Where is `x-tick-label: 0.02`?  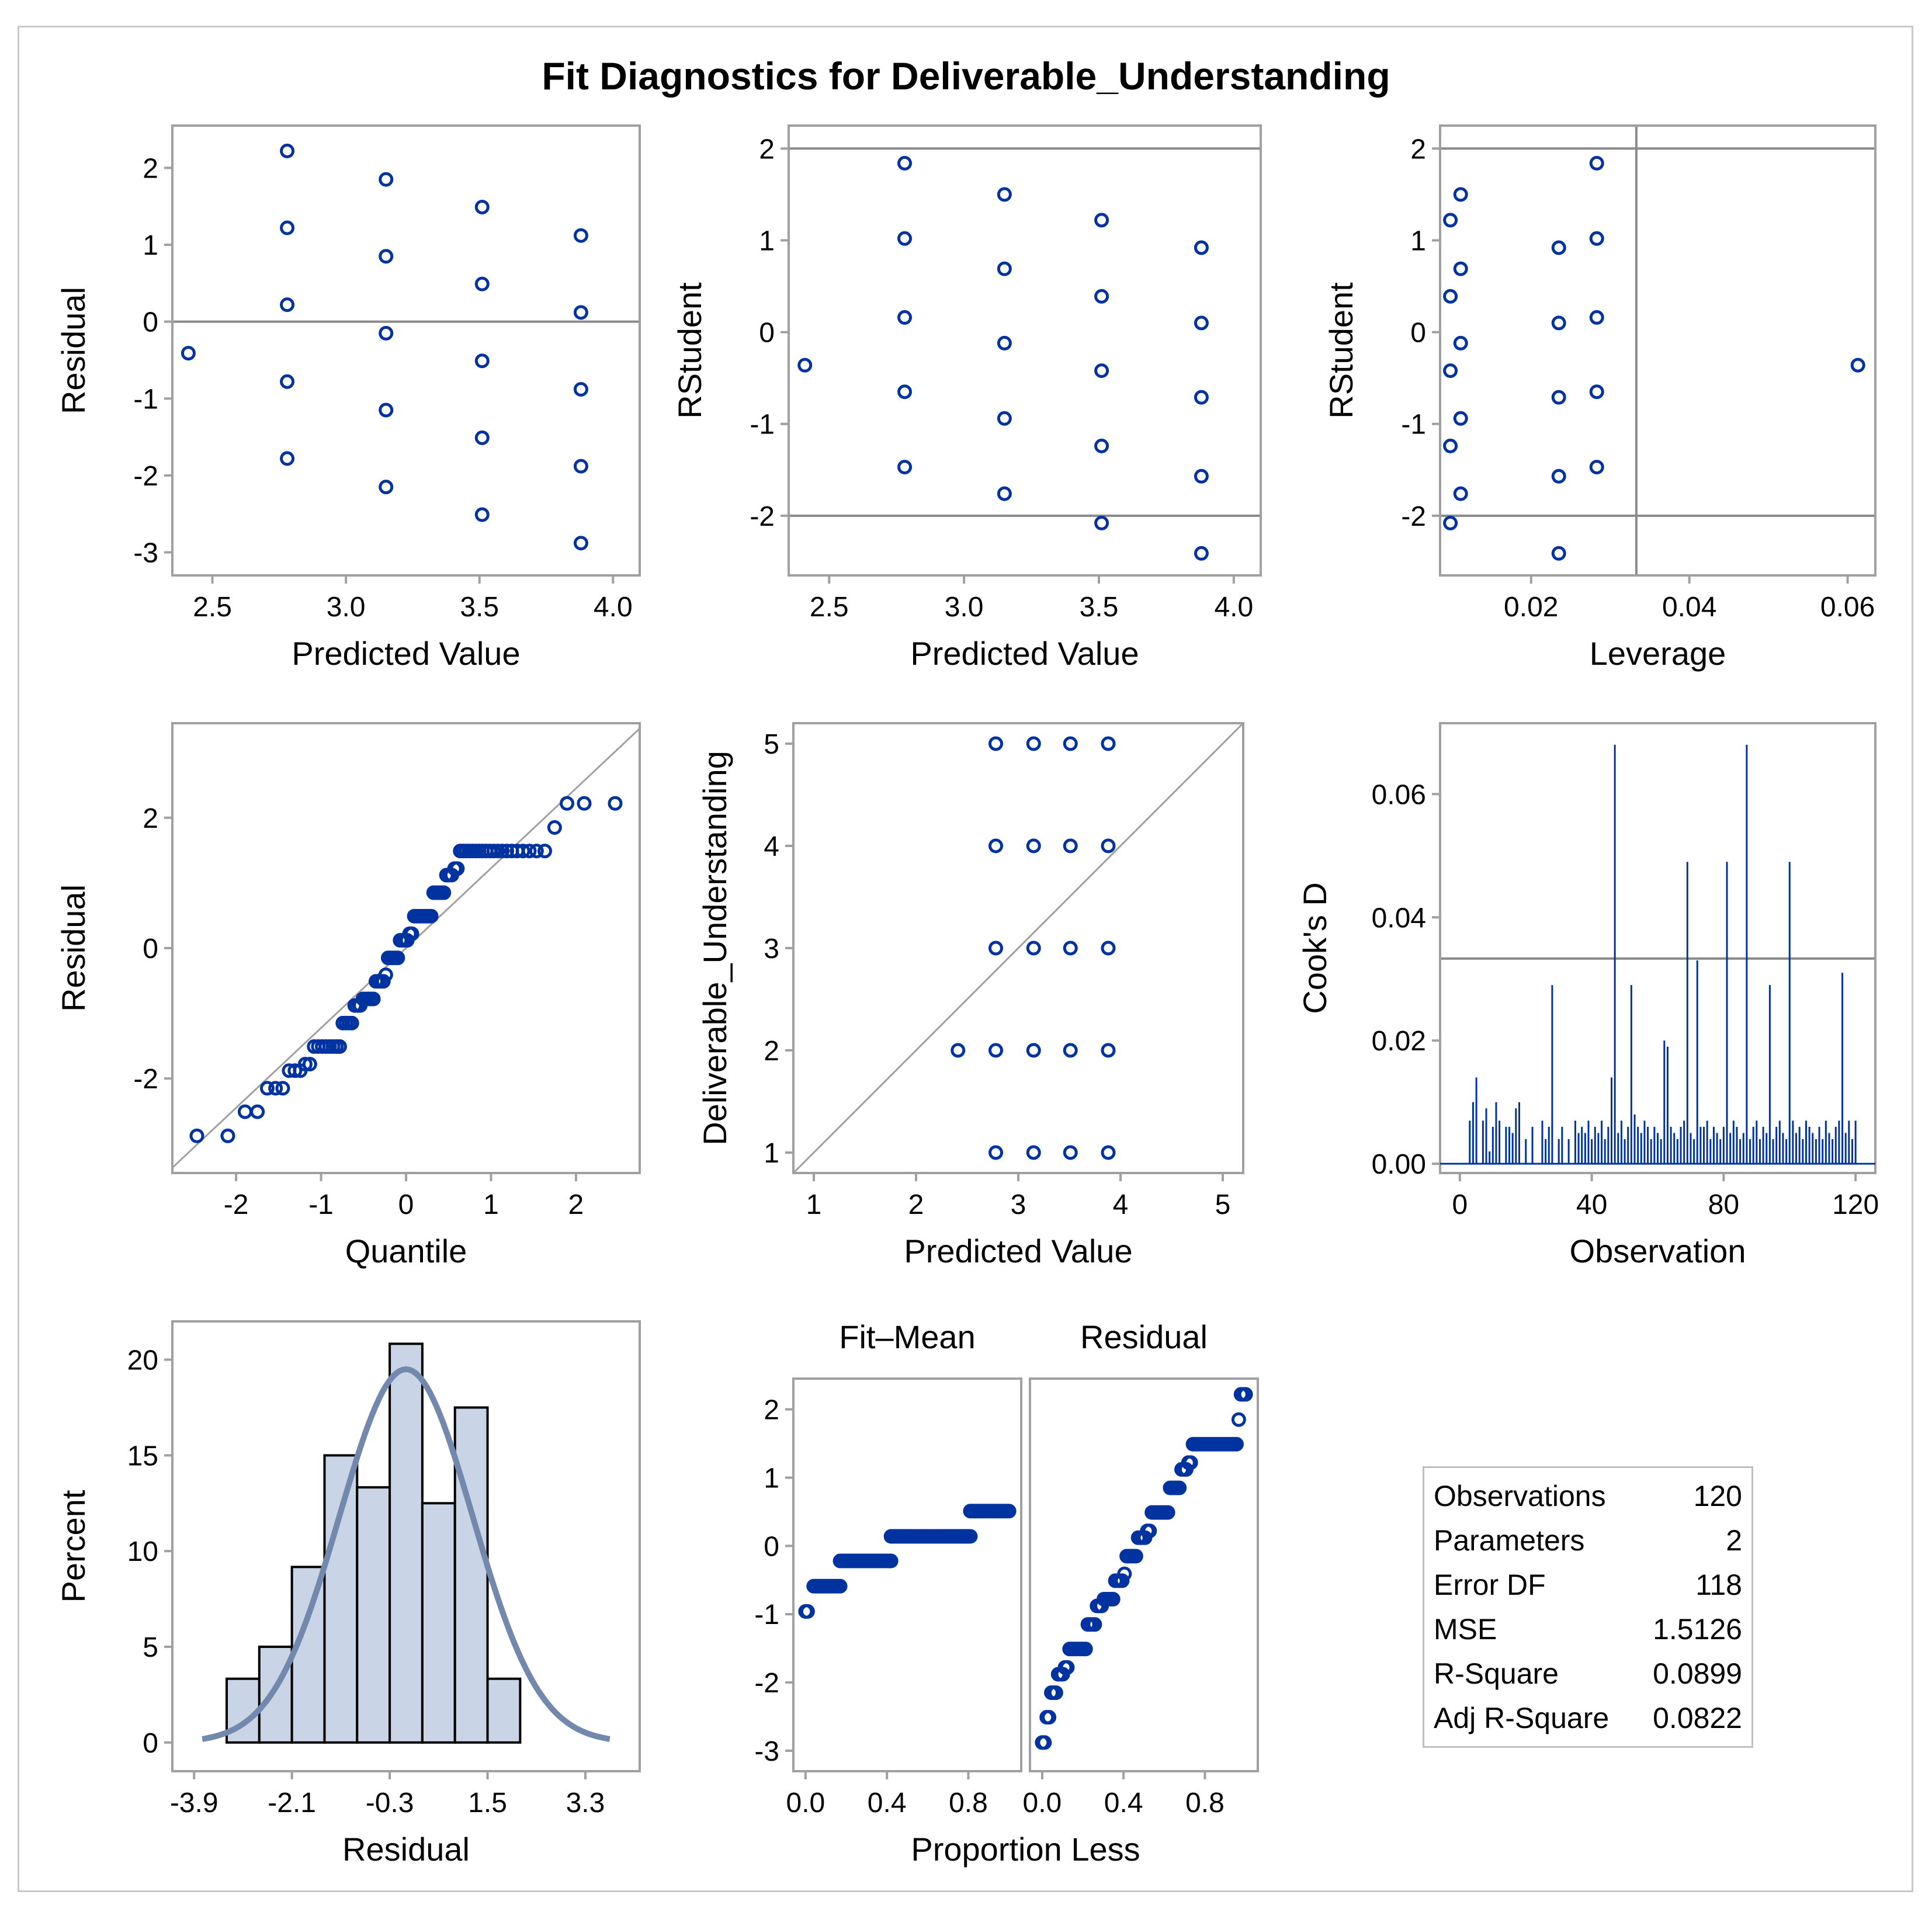
x-tick-label: 0.02 is located at coordinates (1531, 607).